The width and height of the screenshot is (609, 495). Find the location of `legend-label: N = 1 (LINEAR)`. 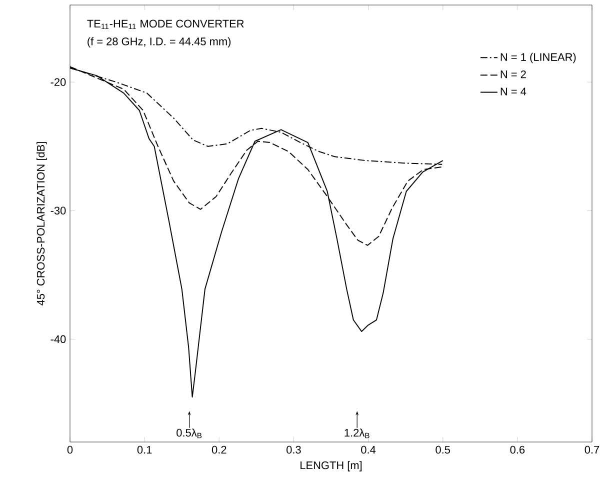

legend-label: N = 1 (LINEAR) is located at coordinates (538, 58).